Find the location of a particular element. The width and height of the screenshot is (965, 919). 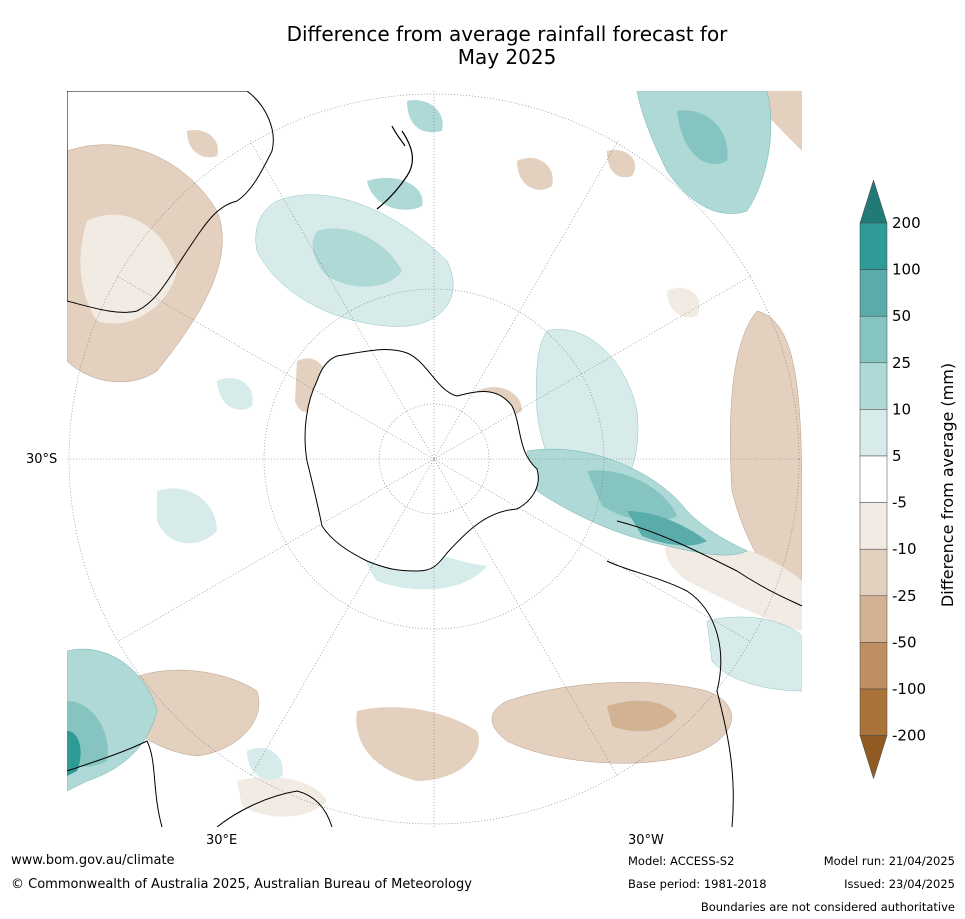

colorbar-tick-label: -50 is located at coordinates (904, 642).